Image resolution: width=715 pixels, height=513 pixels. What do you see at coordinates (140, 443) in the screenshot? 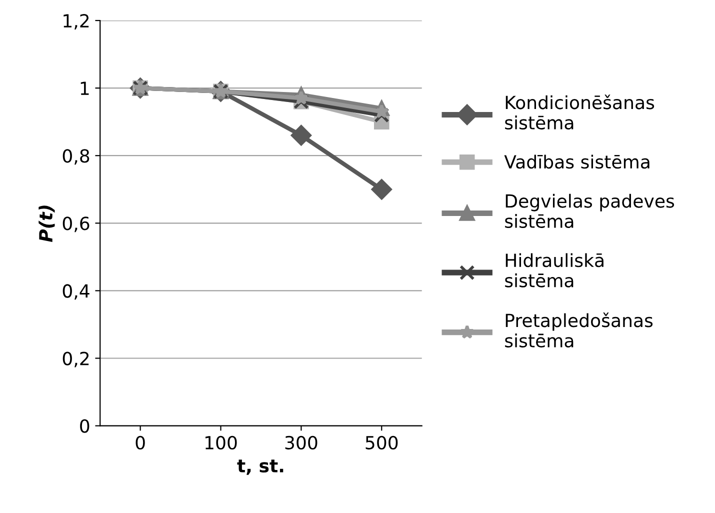
I see `x-tick-label: 0` at bounding box center [140, 443].